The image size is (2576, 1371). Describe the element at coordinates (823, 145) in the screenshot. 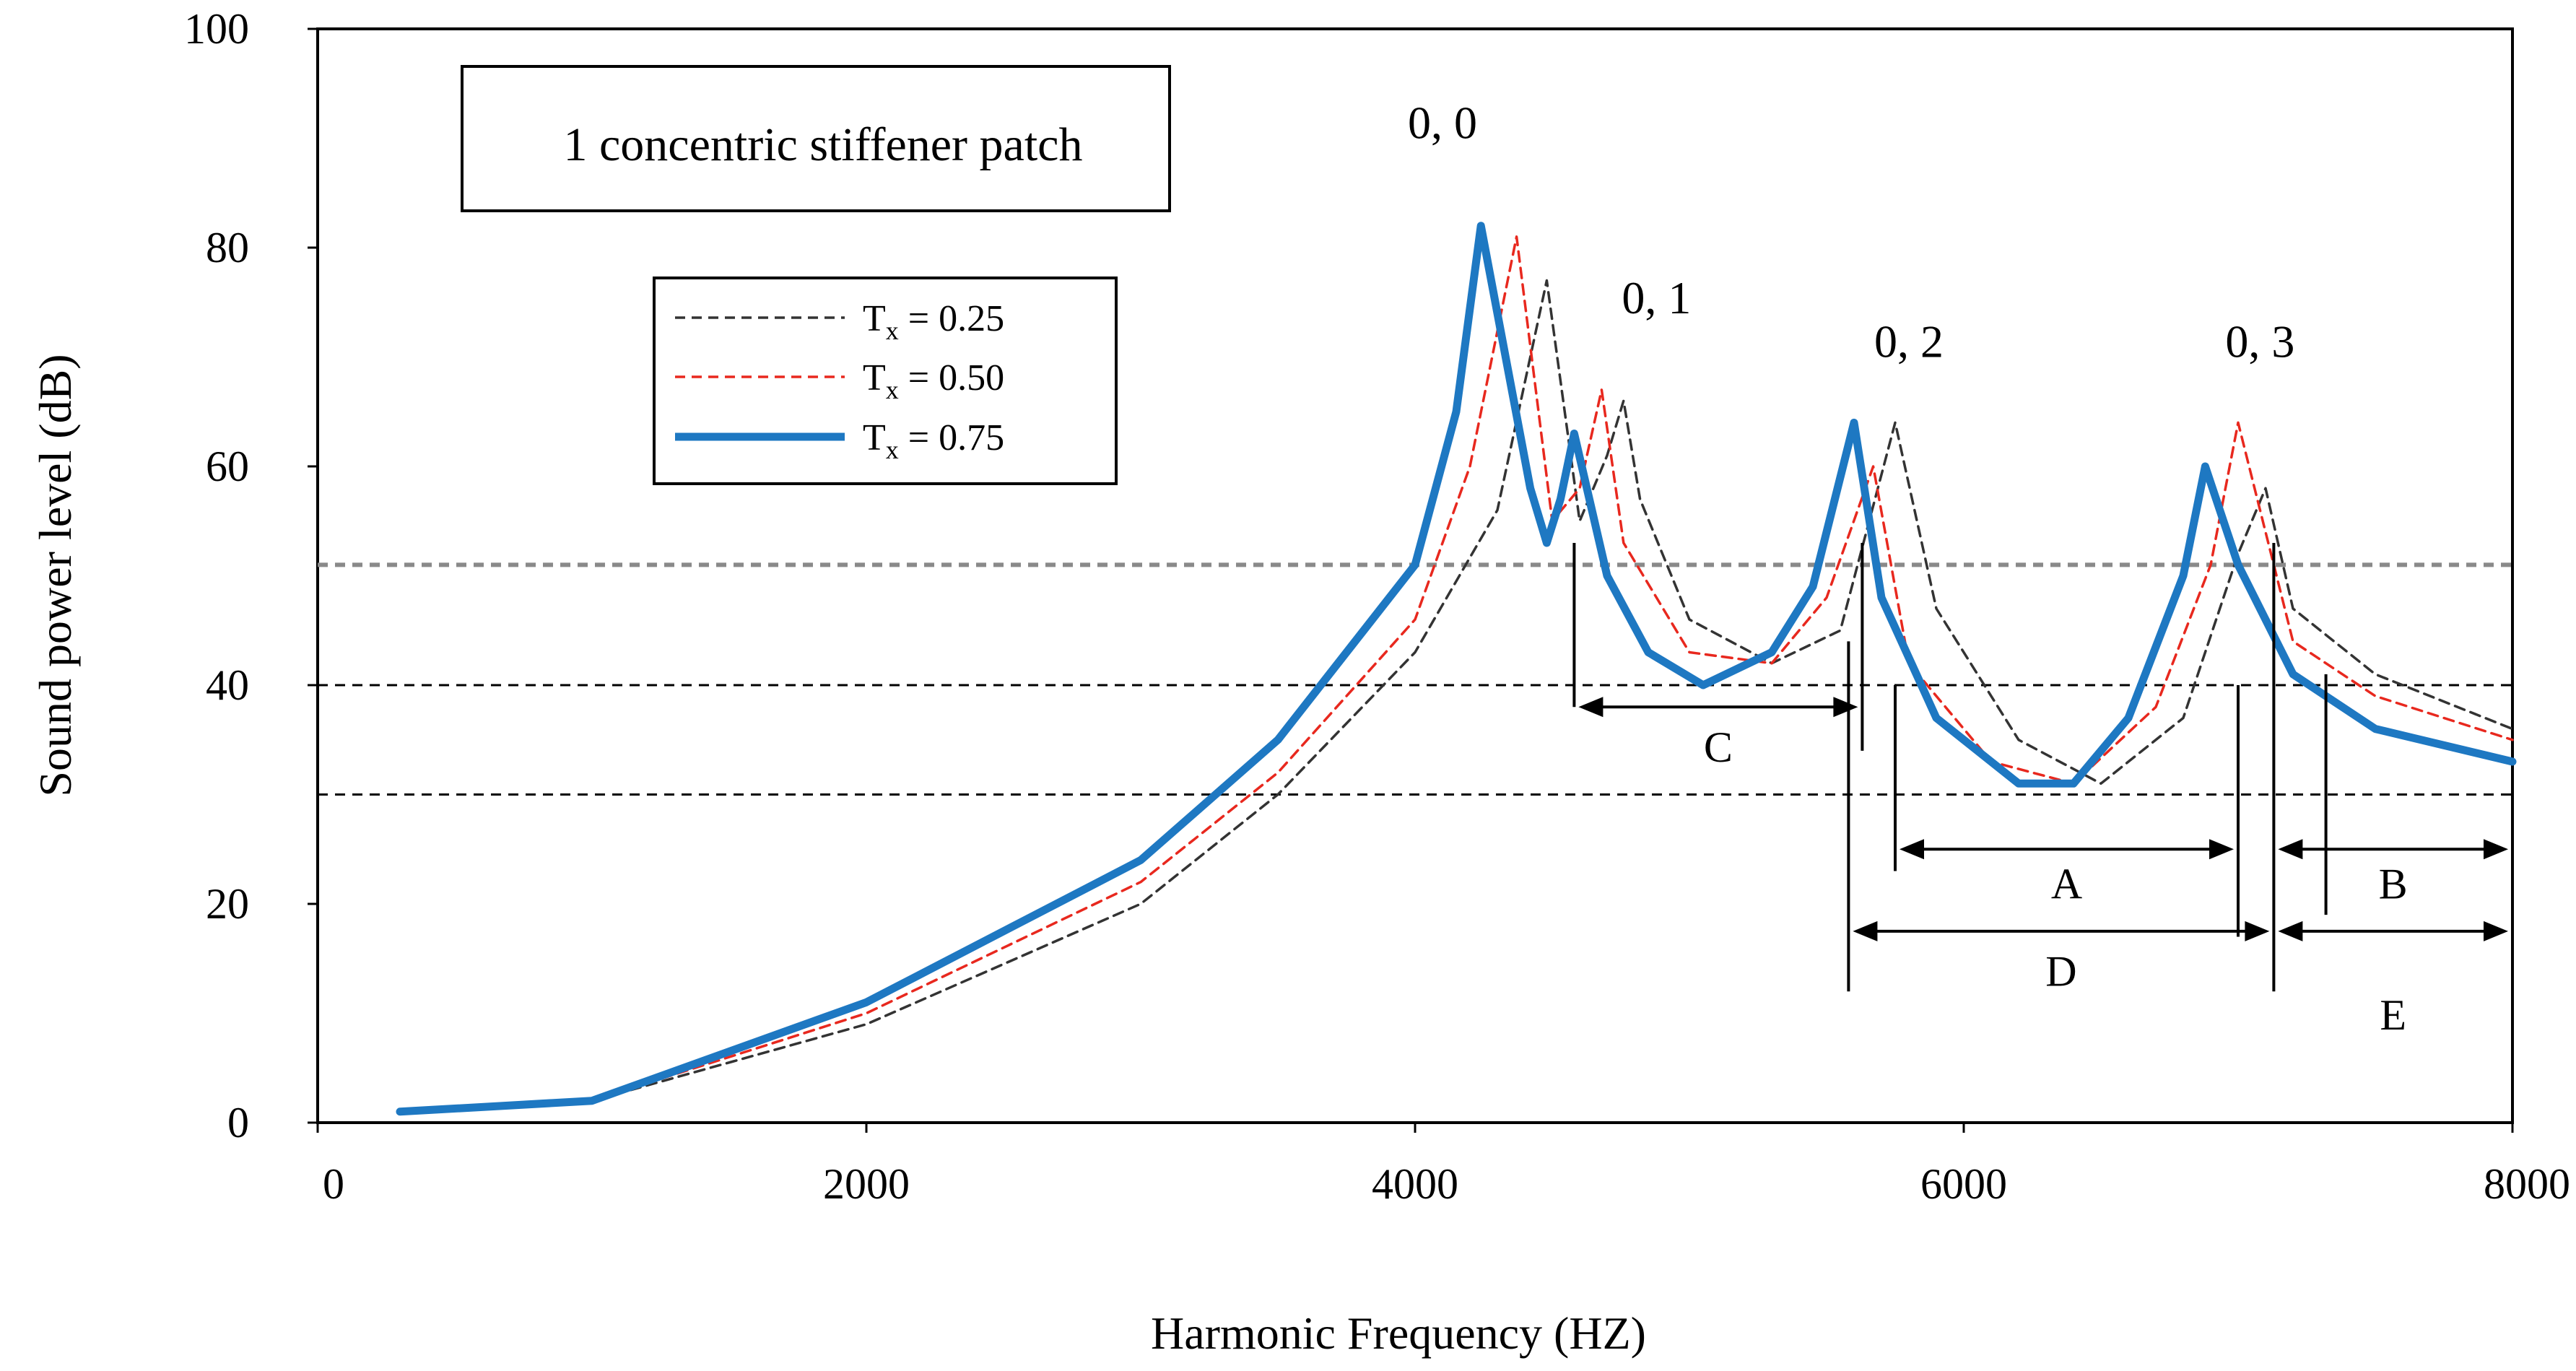

I see `chart-title: 1 concentric stiffener patch` at that location.